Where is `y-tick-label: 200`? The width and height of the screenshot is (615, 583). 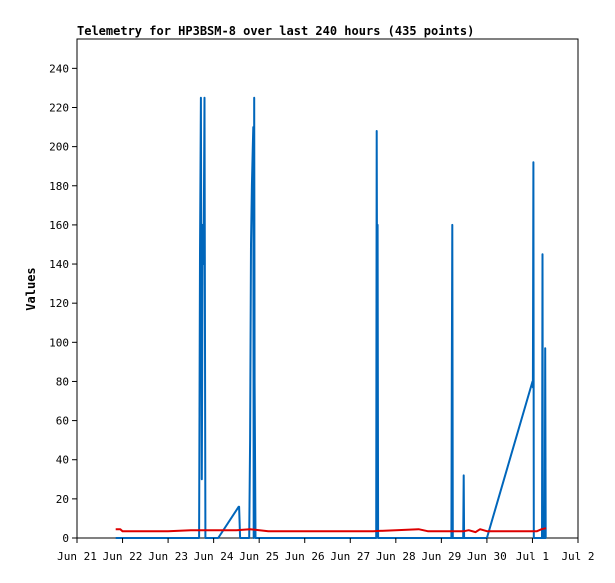
y-tick-label: 200 is located at coordinates (59, 147).